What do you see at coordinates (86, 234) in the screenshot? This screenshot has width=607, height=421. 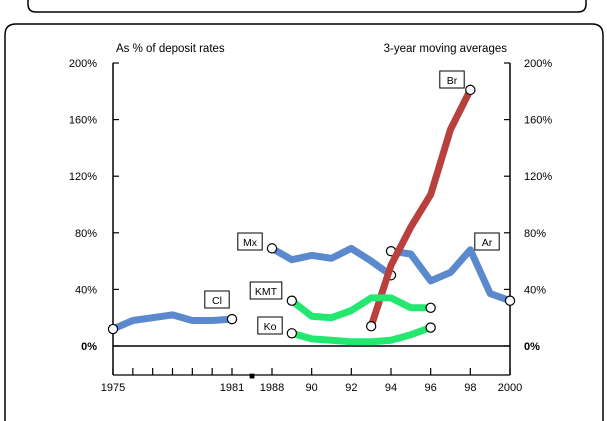 I see `y-tick-label-left: 80%` at bounding box center [86, 234].